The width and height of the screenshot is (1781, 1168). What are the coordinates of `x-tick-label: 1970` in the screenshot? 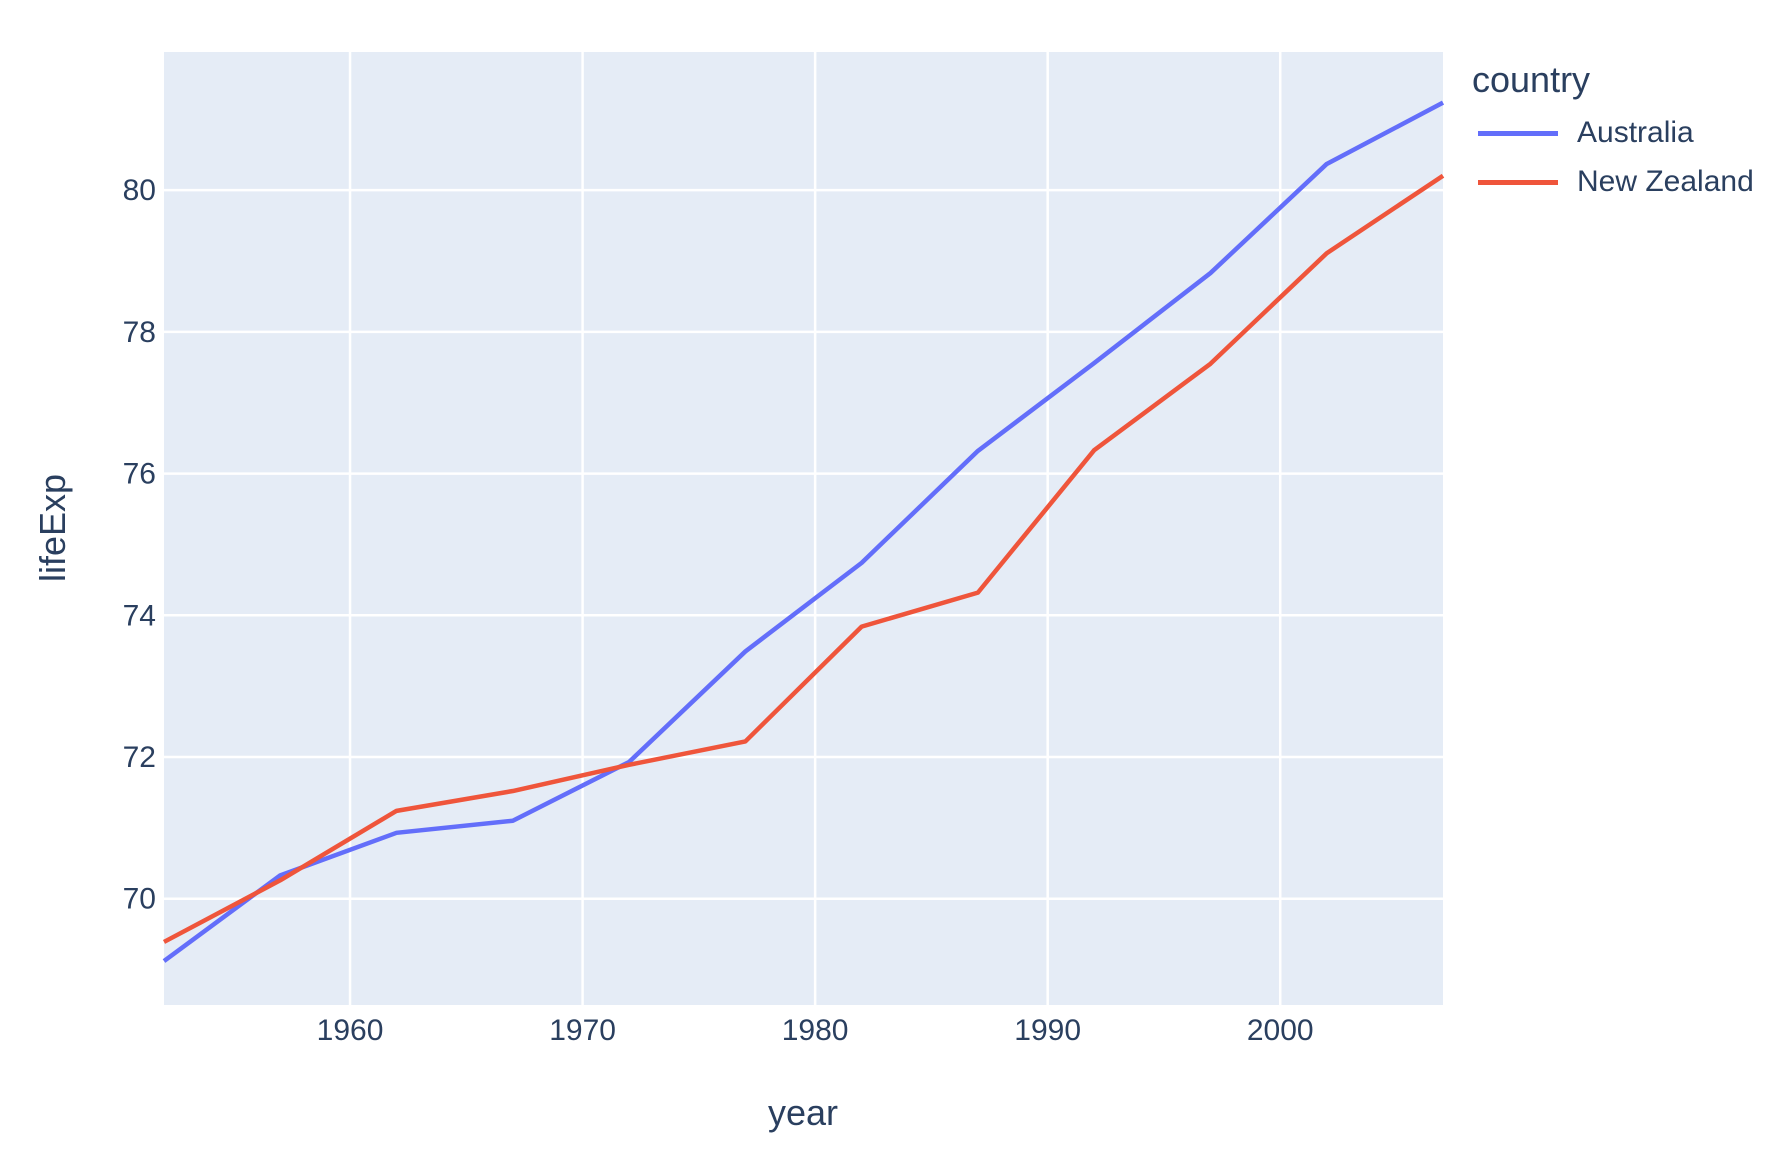 It's located at (582, 1030).